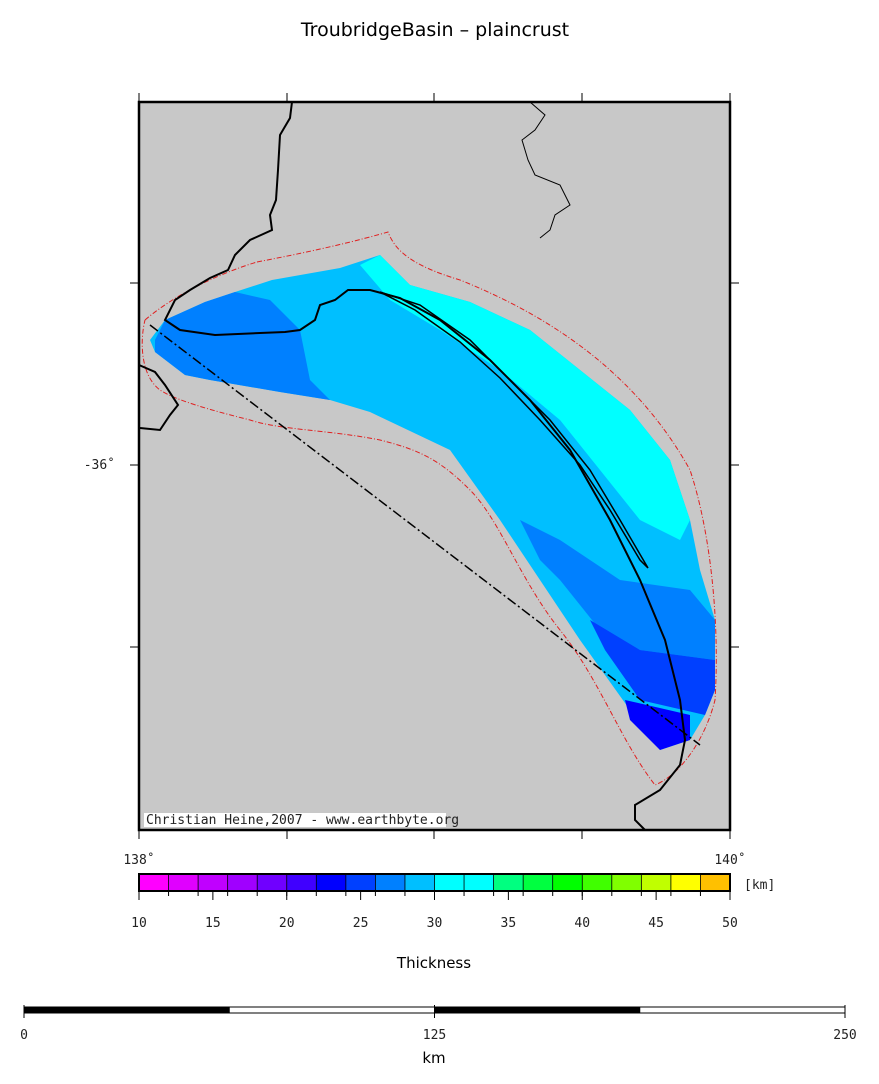 The image size is (879, 1084). Describe the element at coordinates (434, 1035) in the screenshot. I see `scalebar-tick-label: 125` at that location.